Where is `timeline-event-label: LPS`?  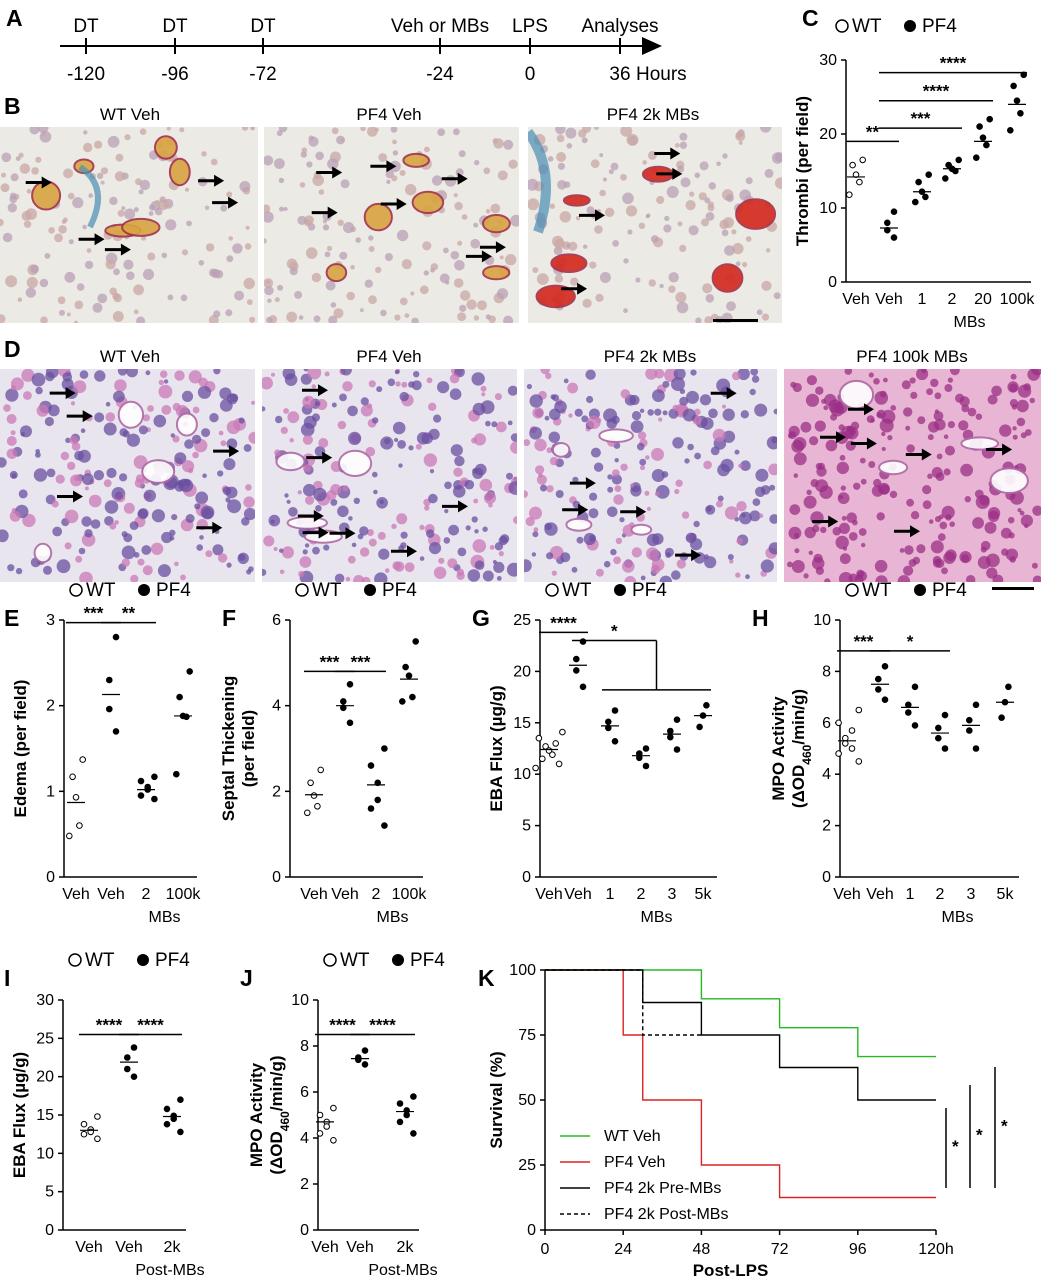
timeline-event-label: LPS is located at coordinates (530, 26).